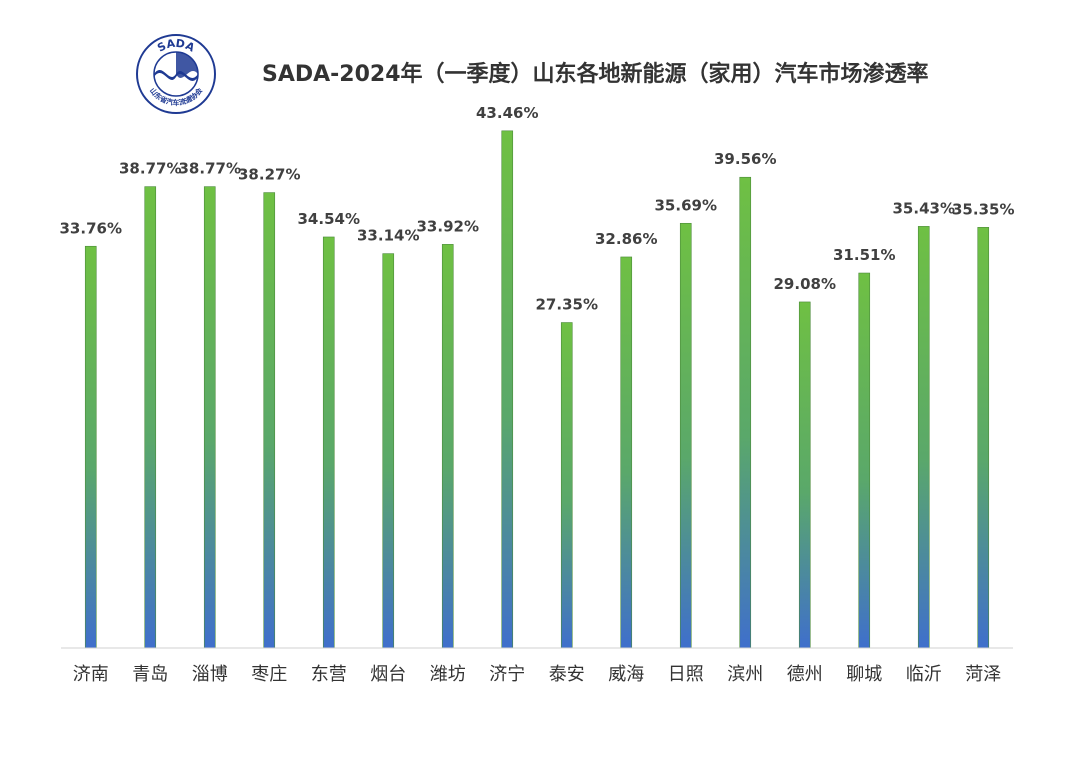 The width and height of the screenshot is (1080, 763). What do you see at coordinates (537, 674) in the screenshot?
I see `categories-layer: 济南 青岛 淄博 枣庄 东营 烟台 潍坊 济宁 泰安 威海 日照 滨州 德州 聊城 临沂 菏泽` at bounding box center [537, 674].